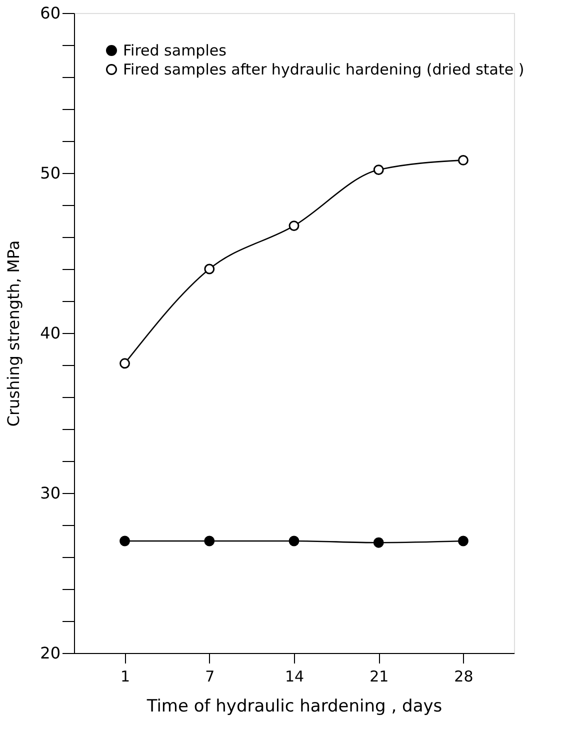 This screenshot has height=756, width=576. Describe the element at coordinates (50, 173) in the screenshot. I see `y-tick-label: 50` at that location.